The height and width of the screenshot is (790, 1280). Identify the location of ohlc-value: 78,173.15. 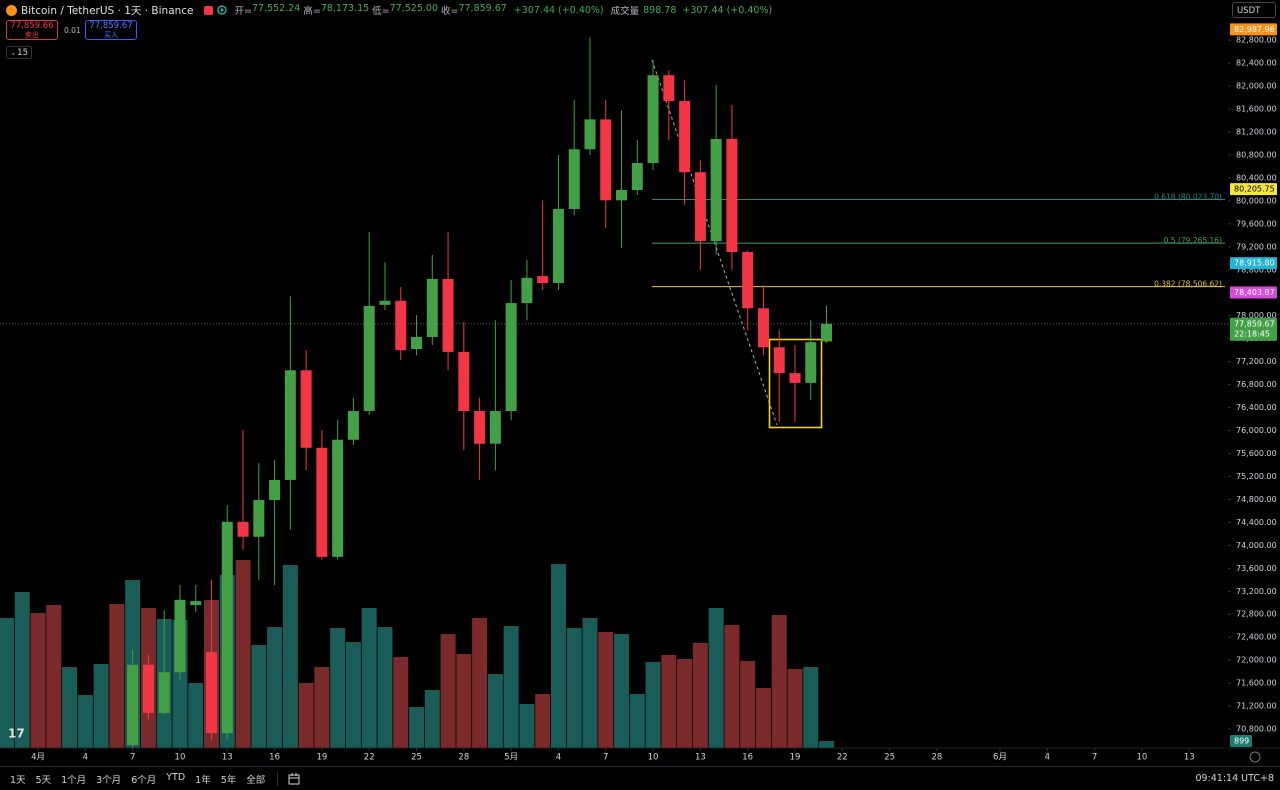
(345, 8).